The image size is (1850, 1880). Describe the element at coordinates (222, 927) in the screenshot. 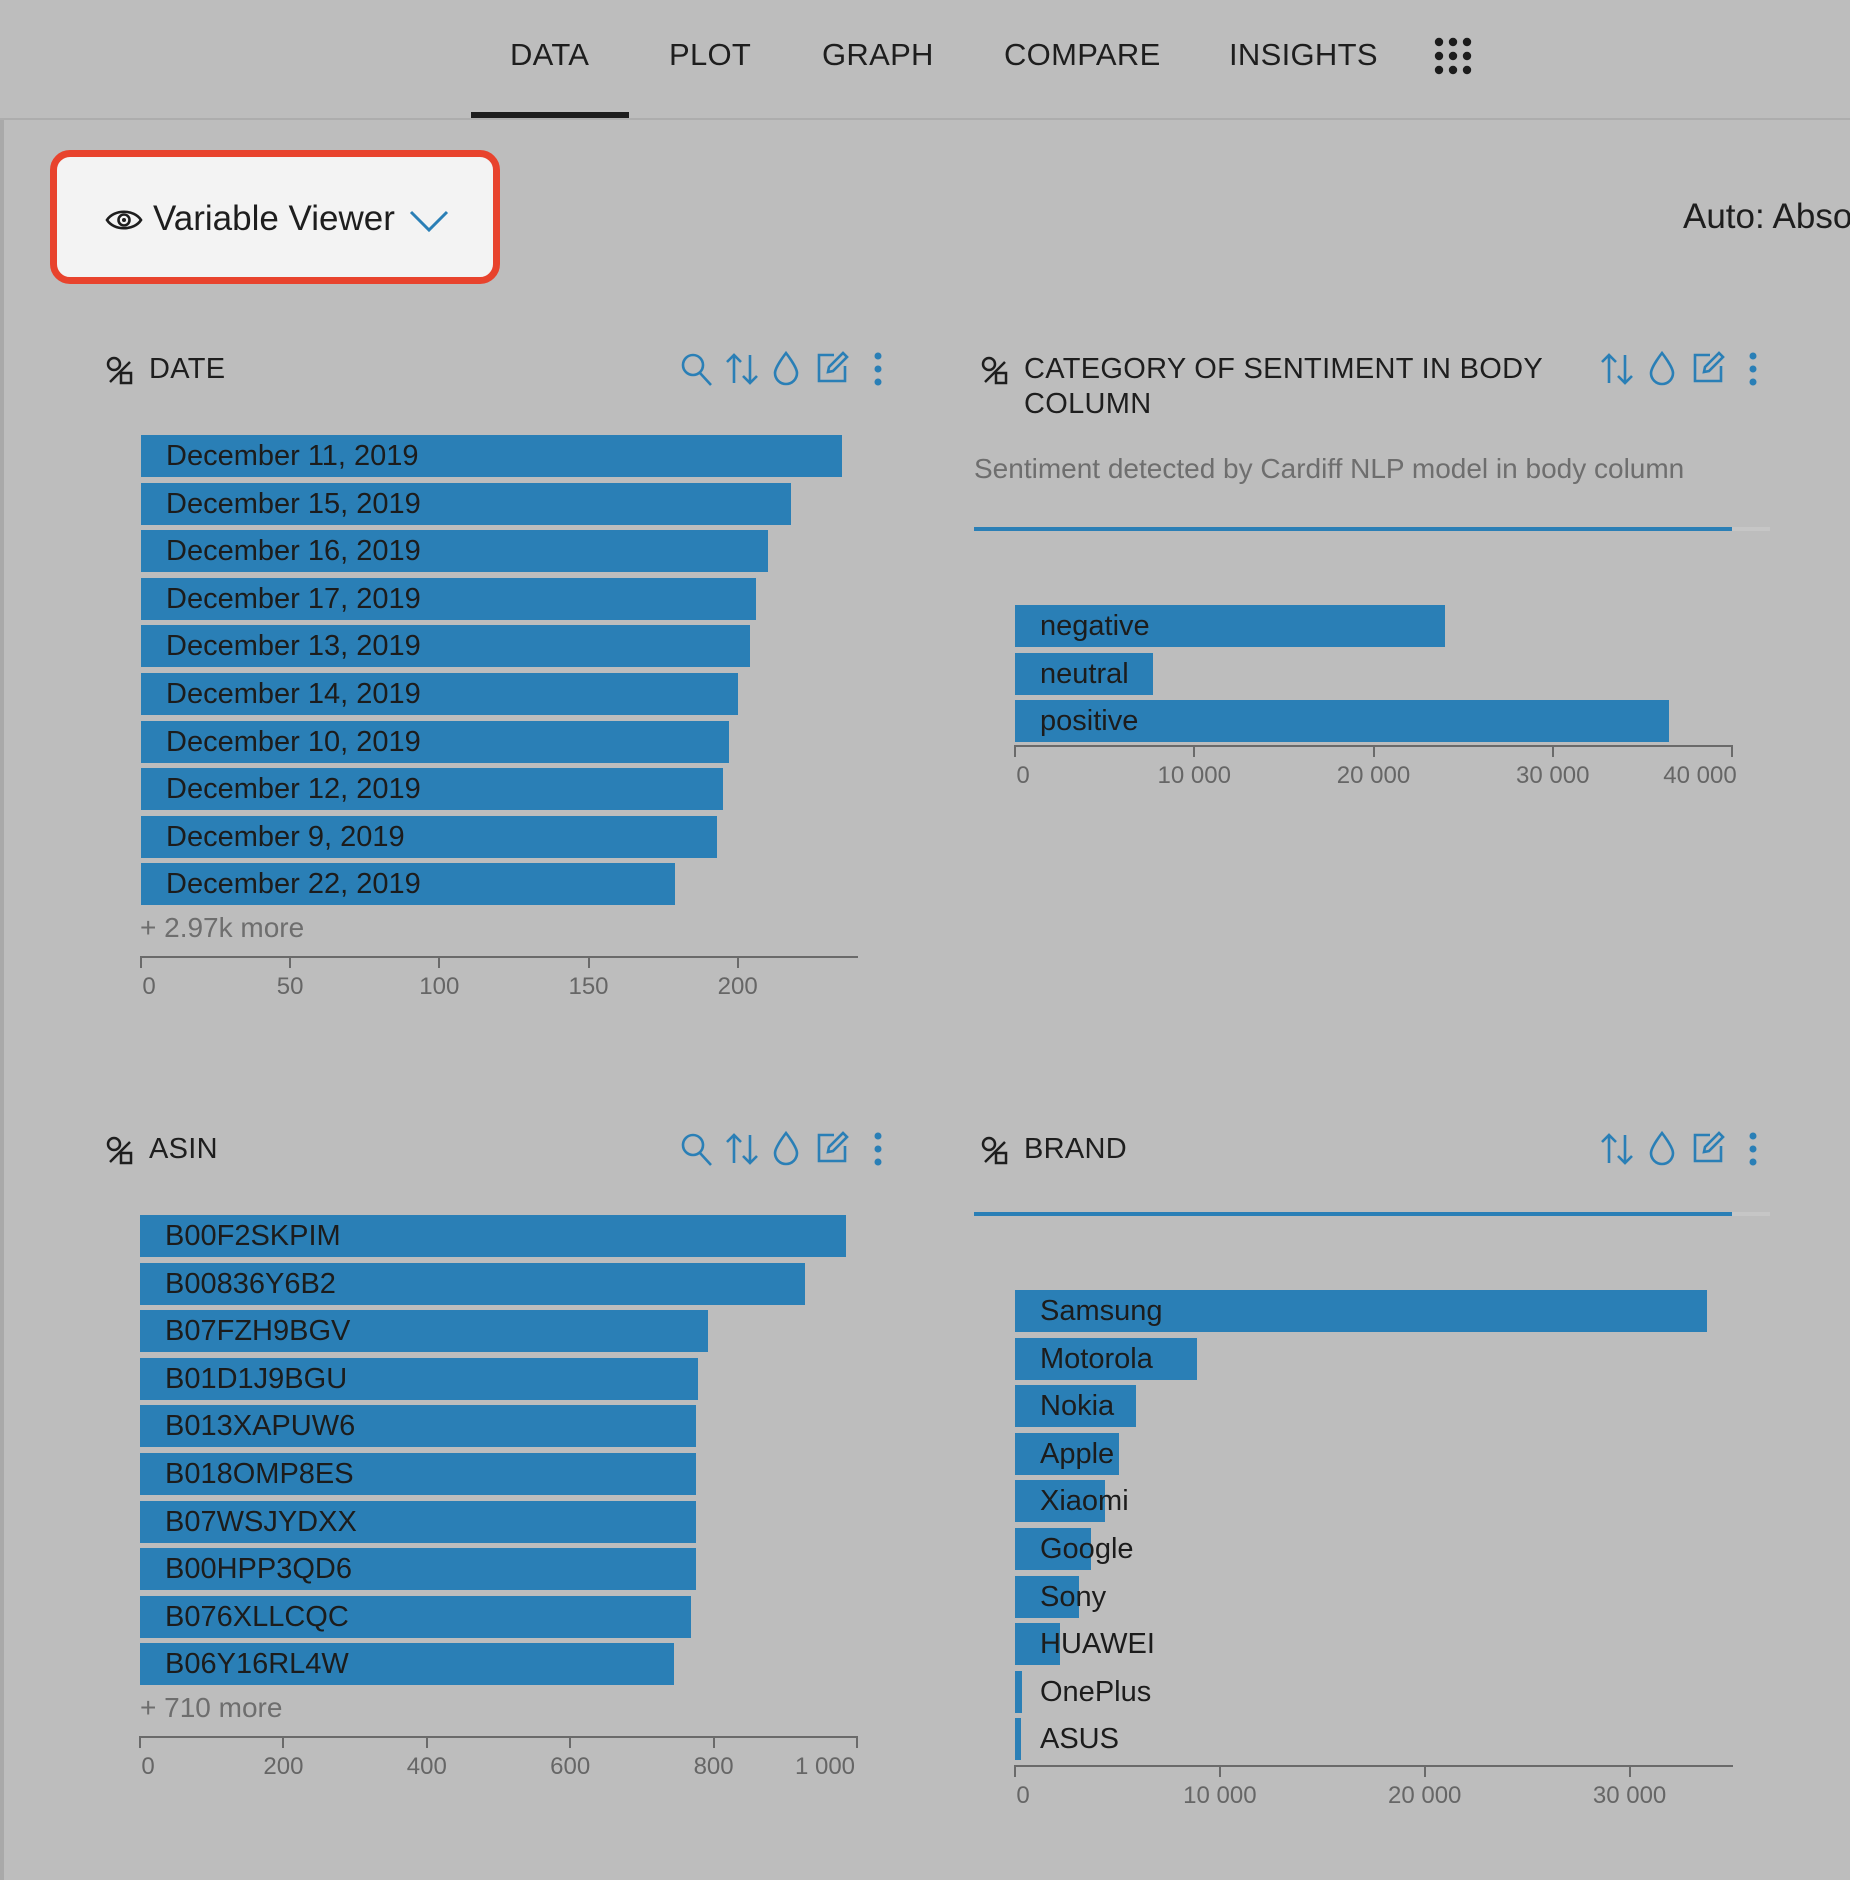

I see `more-values-label: + 2.97k more` at that location.